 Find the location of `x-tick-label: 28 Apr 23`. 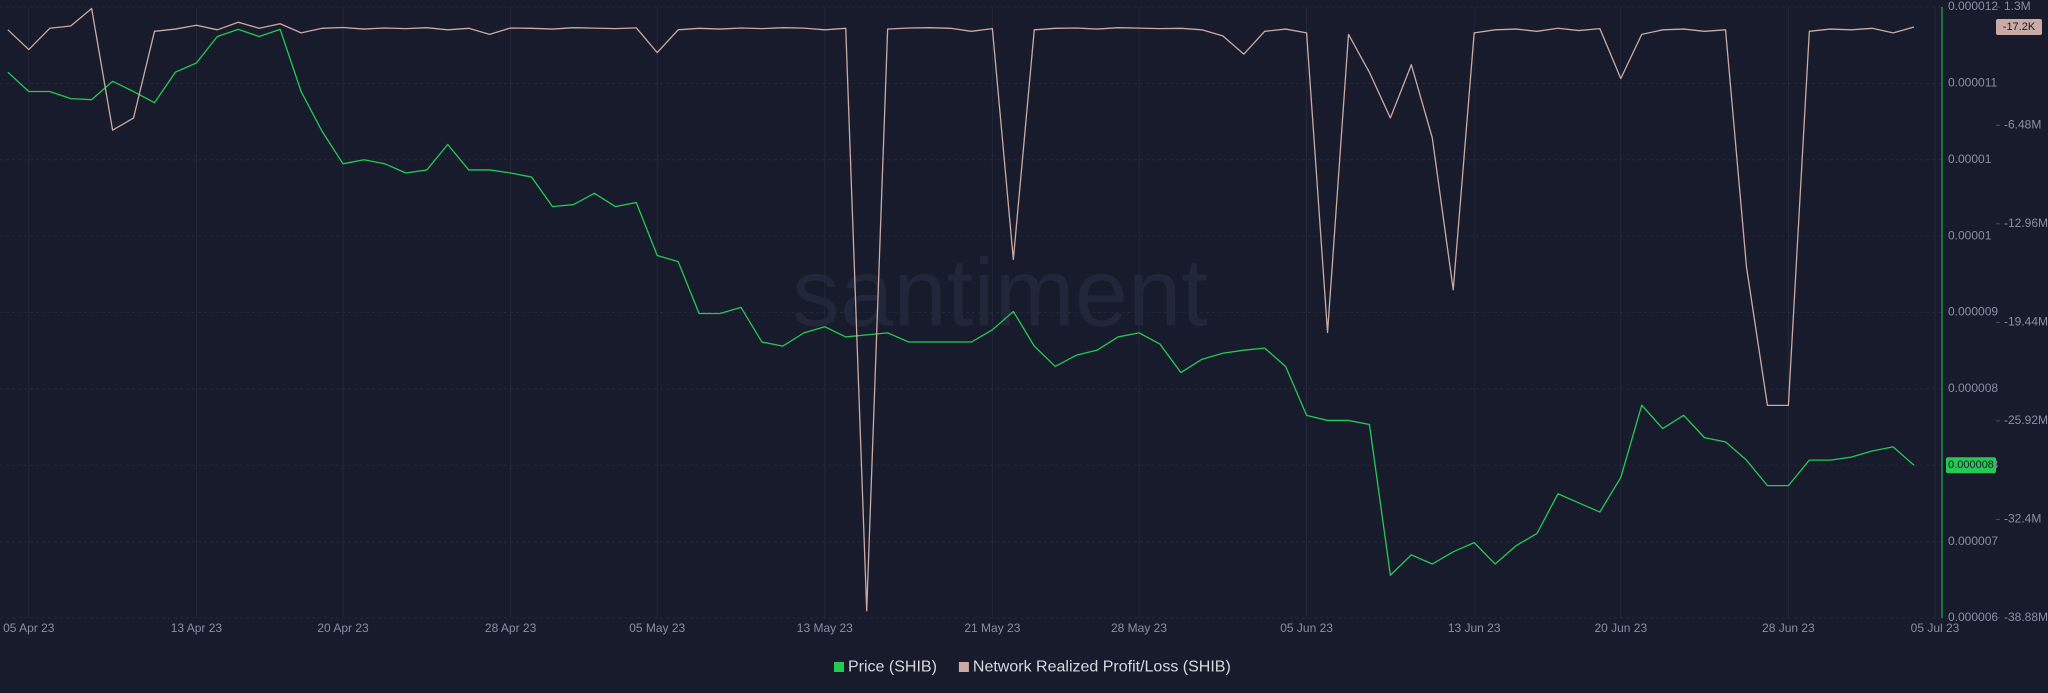

x-tick-label: 28 Apr 23 is located at coordinates (511, 628).